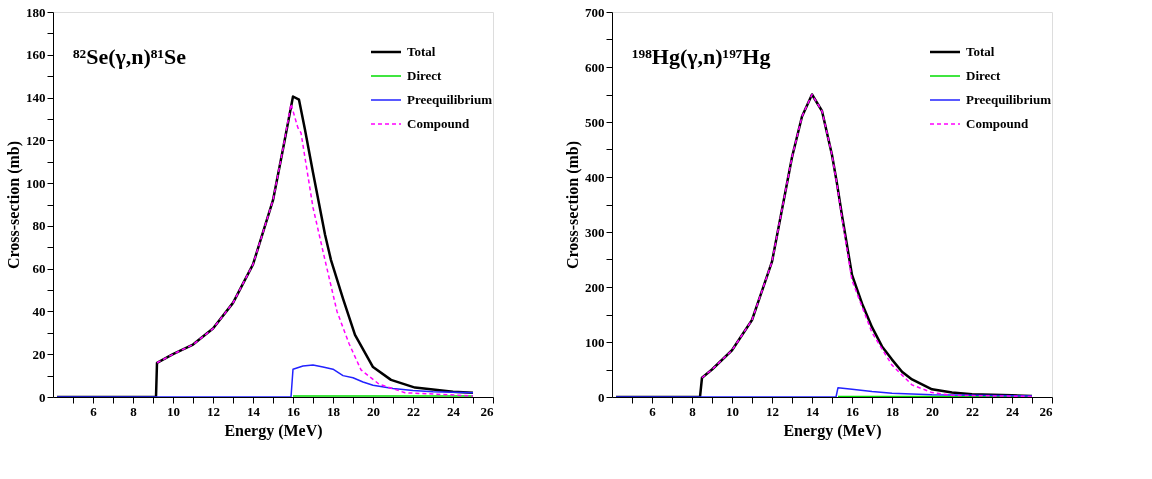 The height and width of the screenshot is (479, 1152). Describe the element at coordinates (701, 56) in the screenshot. I see `annotation: ¹⁹⁸Hg(γ,n)¹⁹⁷Hg` at that location.